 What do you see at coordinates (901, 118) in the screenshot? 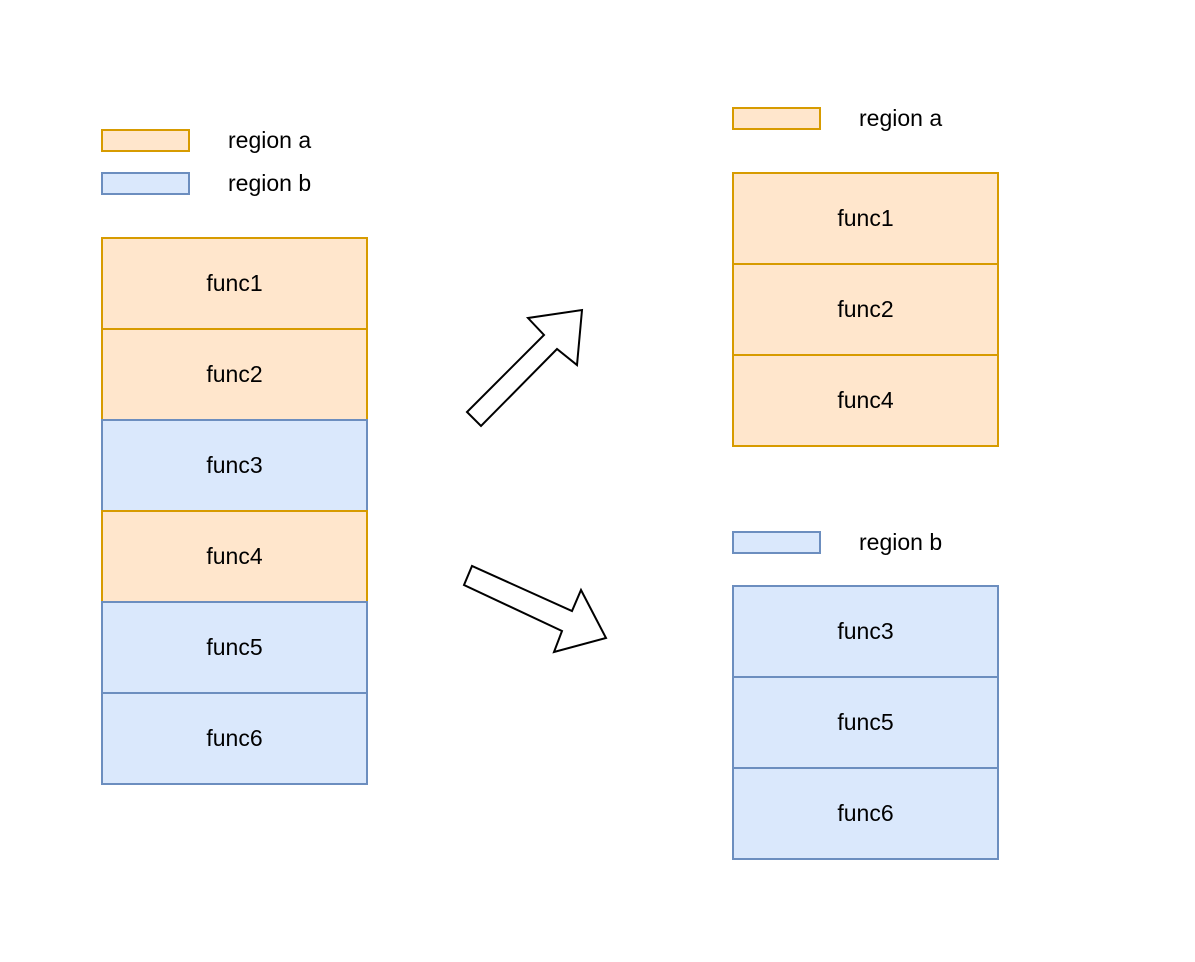
I see `legend-label-region-a-right: region a` at bounding box center [901, 118].